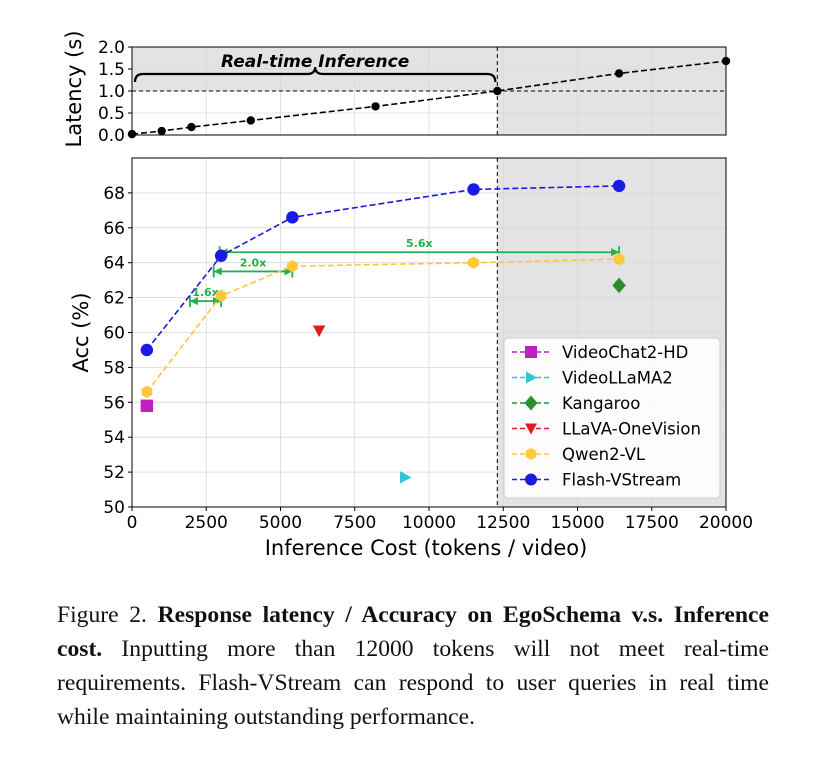 Image resolution: width=821 pixels, height=759 pixels. I want to click on accuracy-y-tick-label: 64, so click(114, 264).